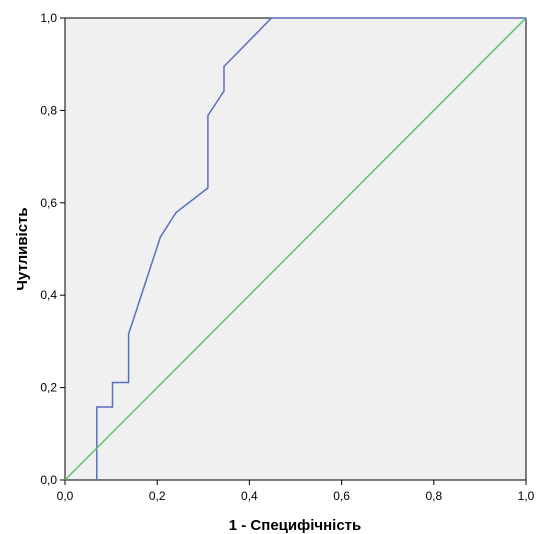  I want to click on x-tick-label: 0,2, so click(157, 496).